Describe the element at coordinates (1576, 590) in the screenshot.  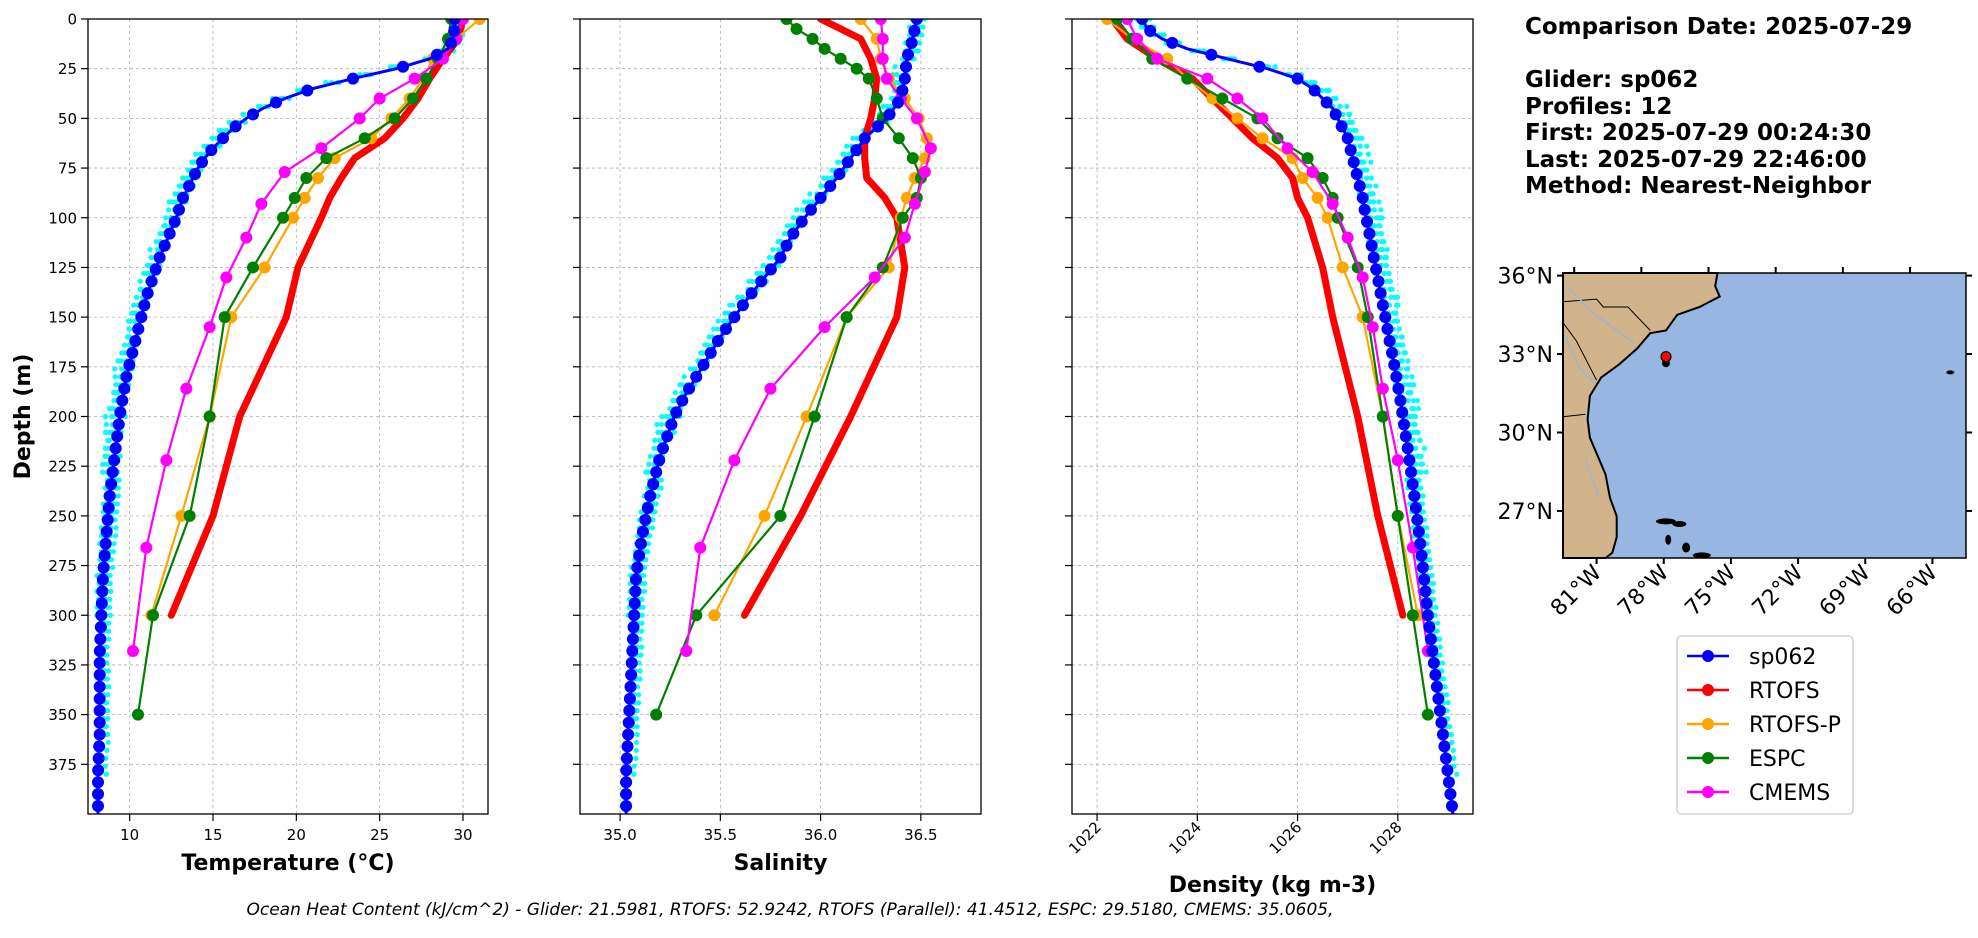
I see `map-lon-label: 81°W` at that location.